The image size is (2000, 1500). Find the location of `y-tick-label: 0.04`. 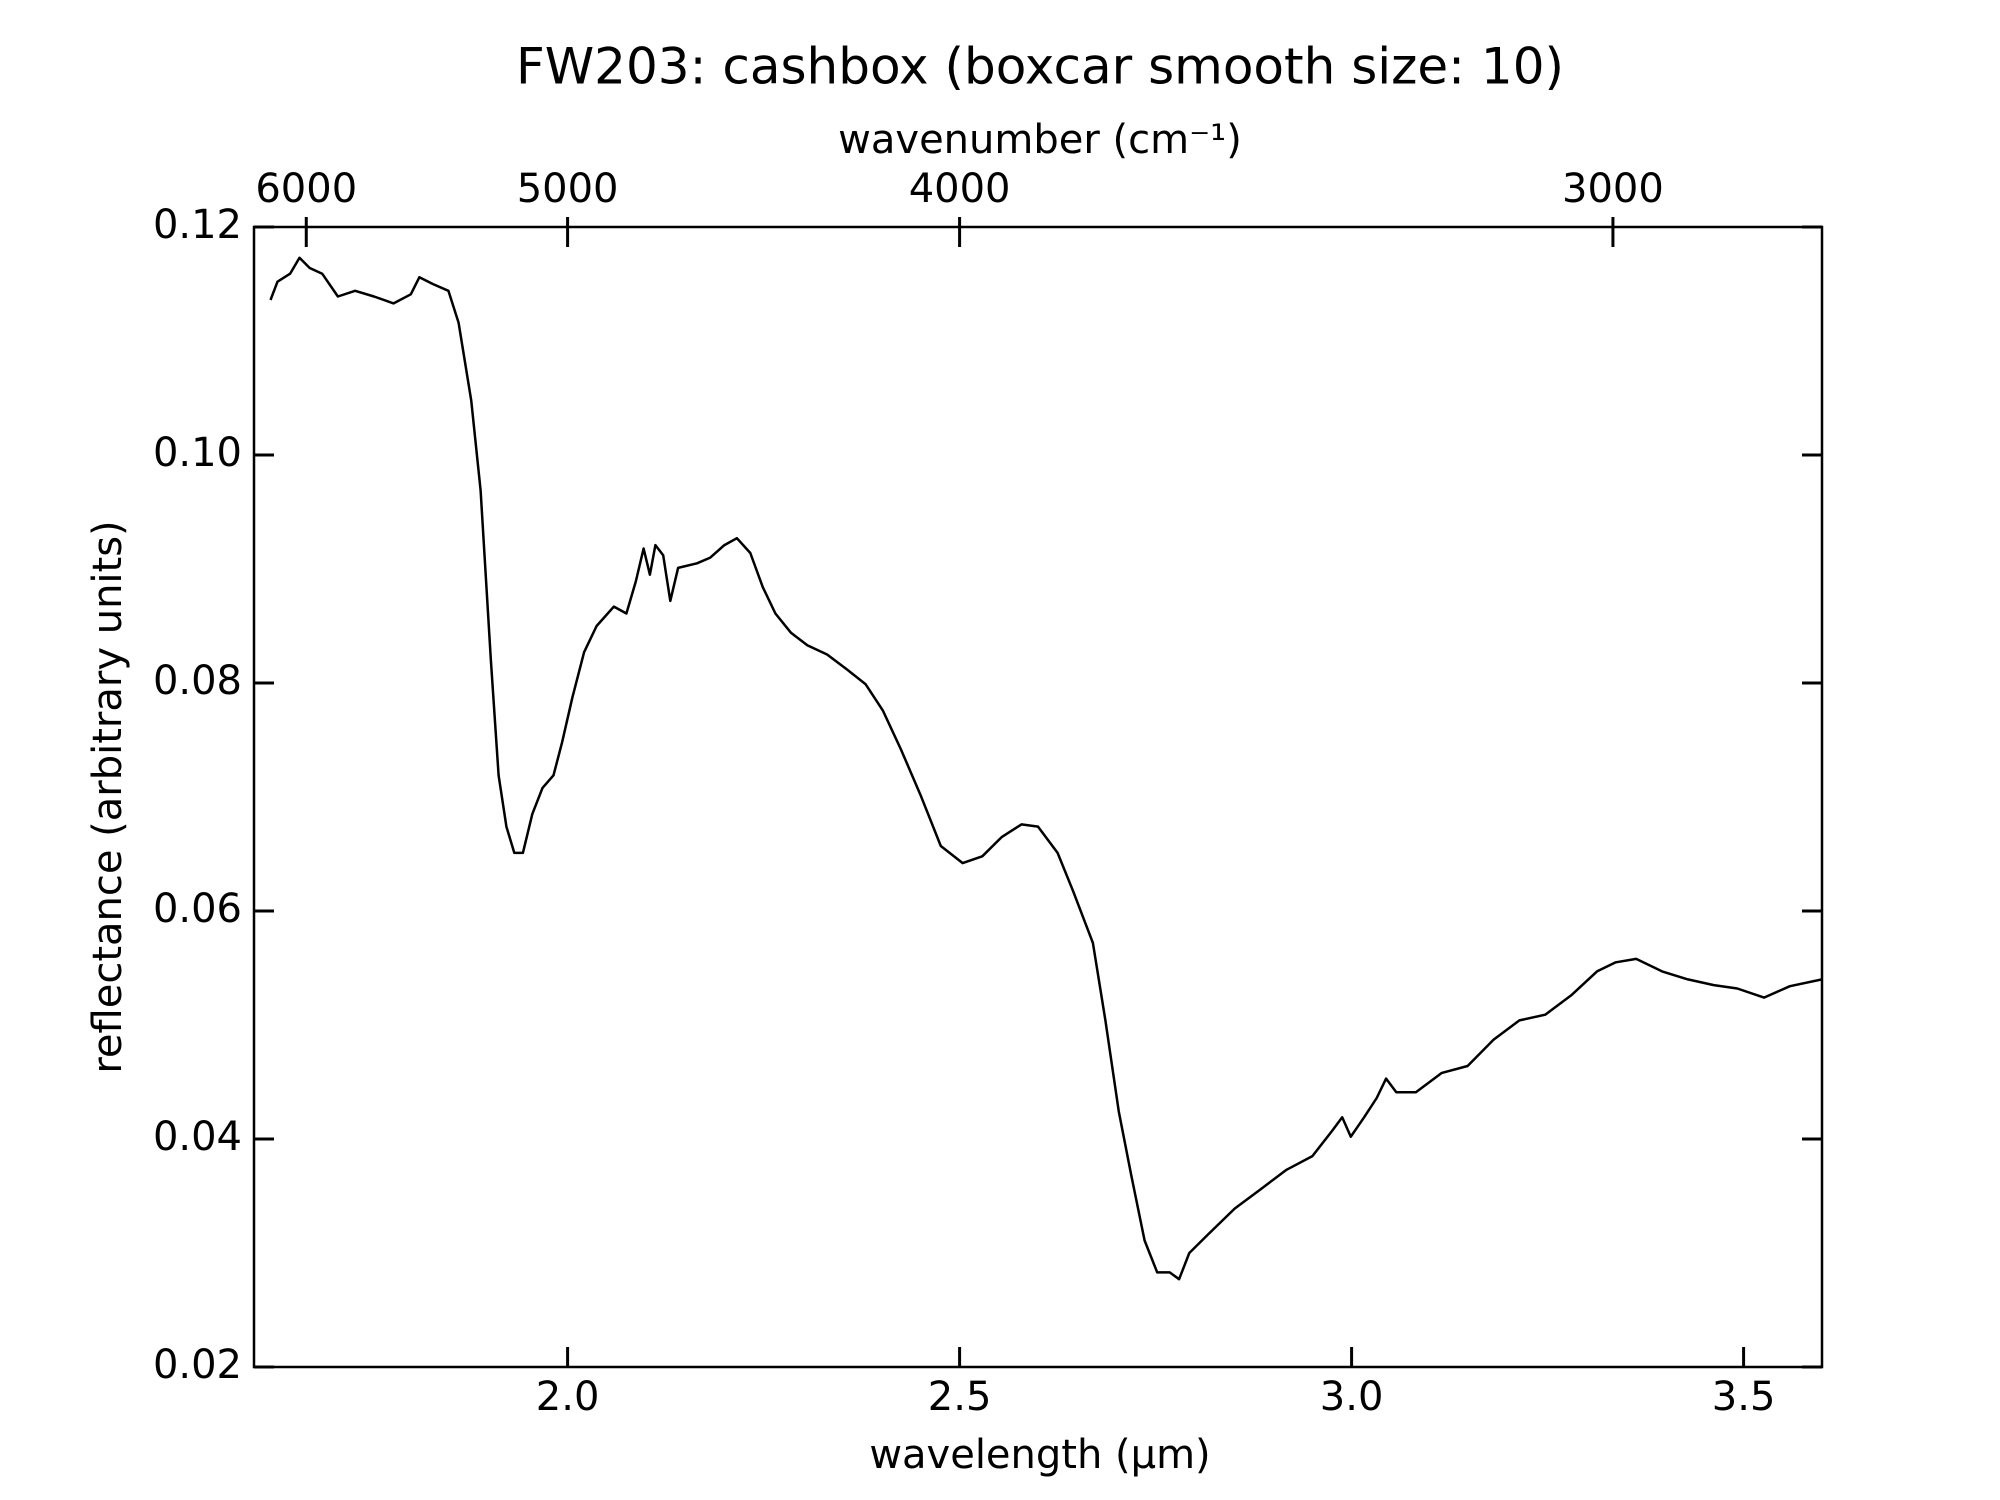

y-tick-label: 0.04 is located at coordinates (197, 1137).